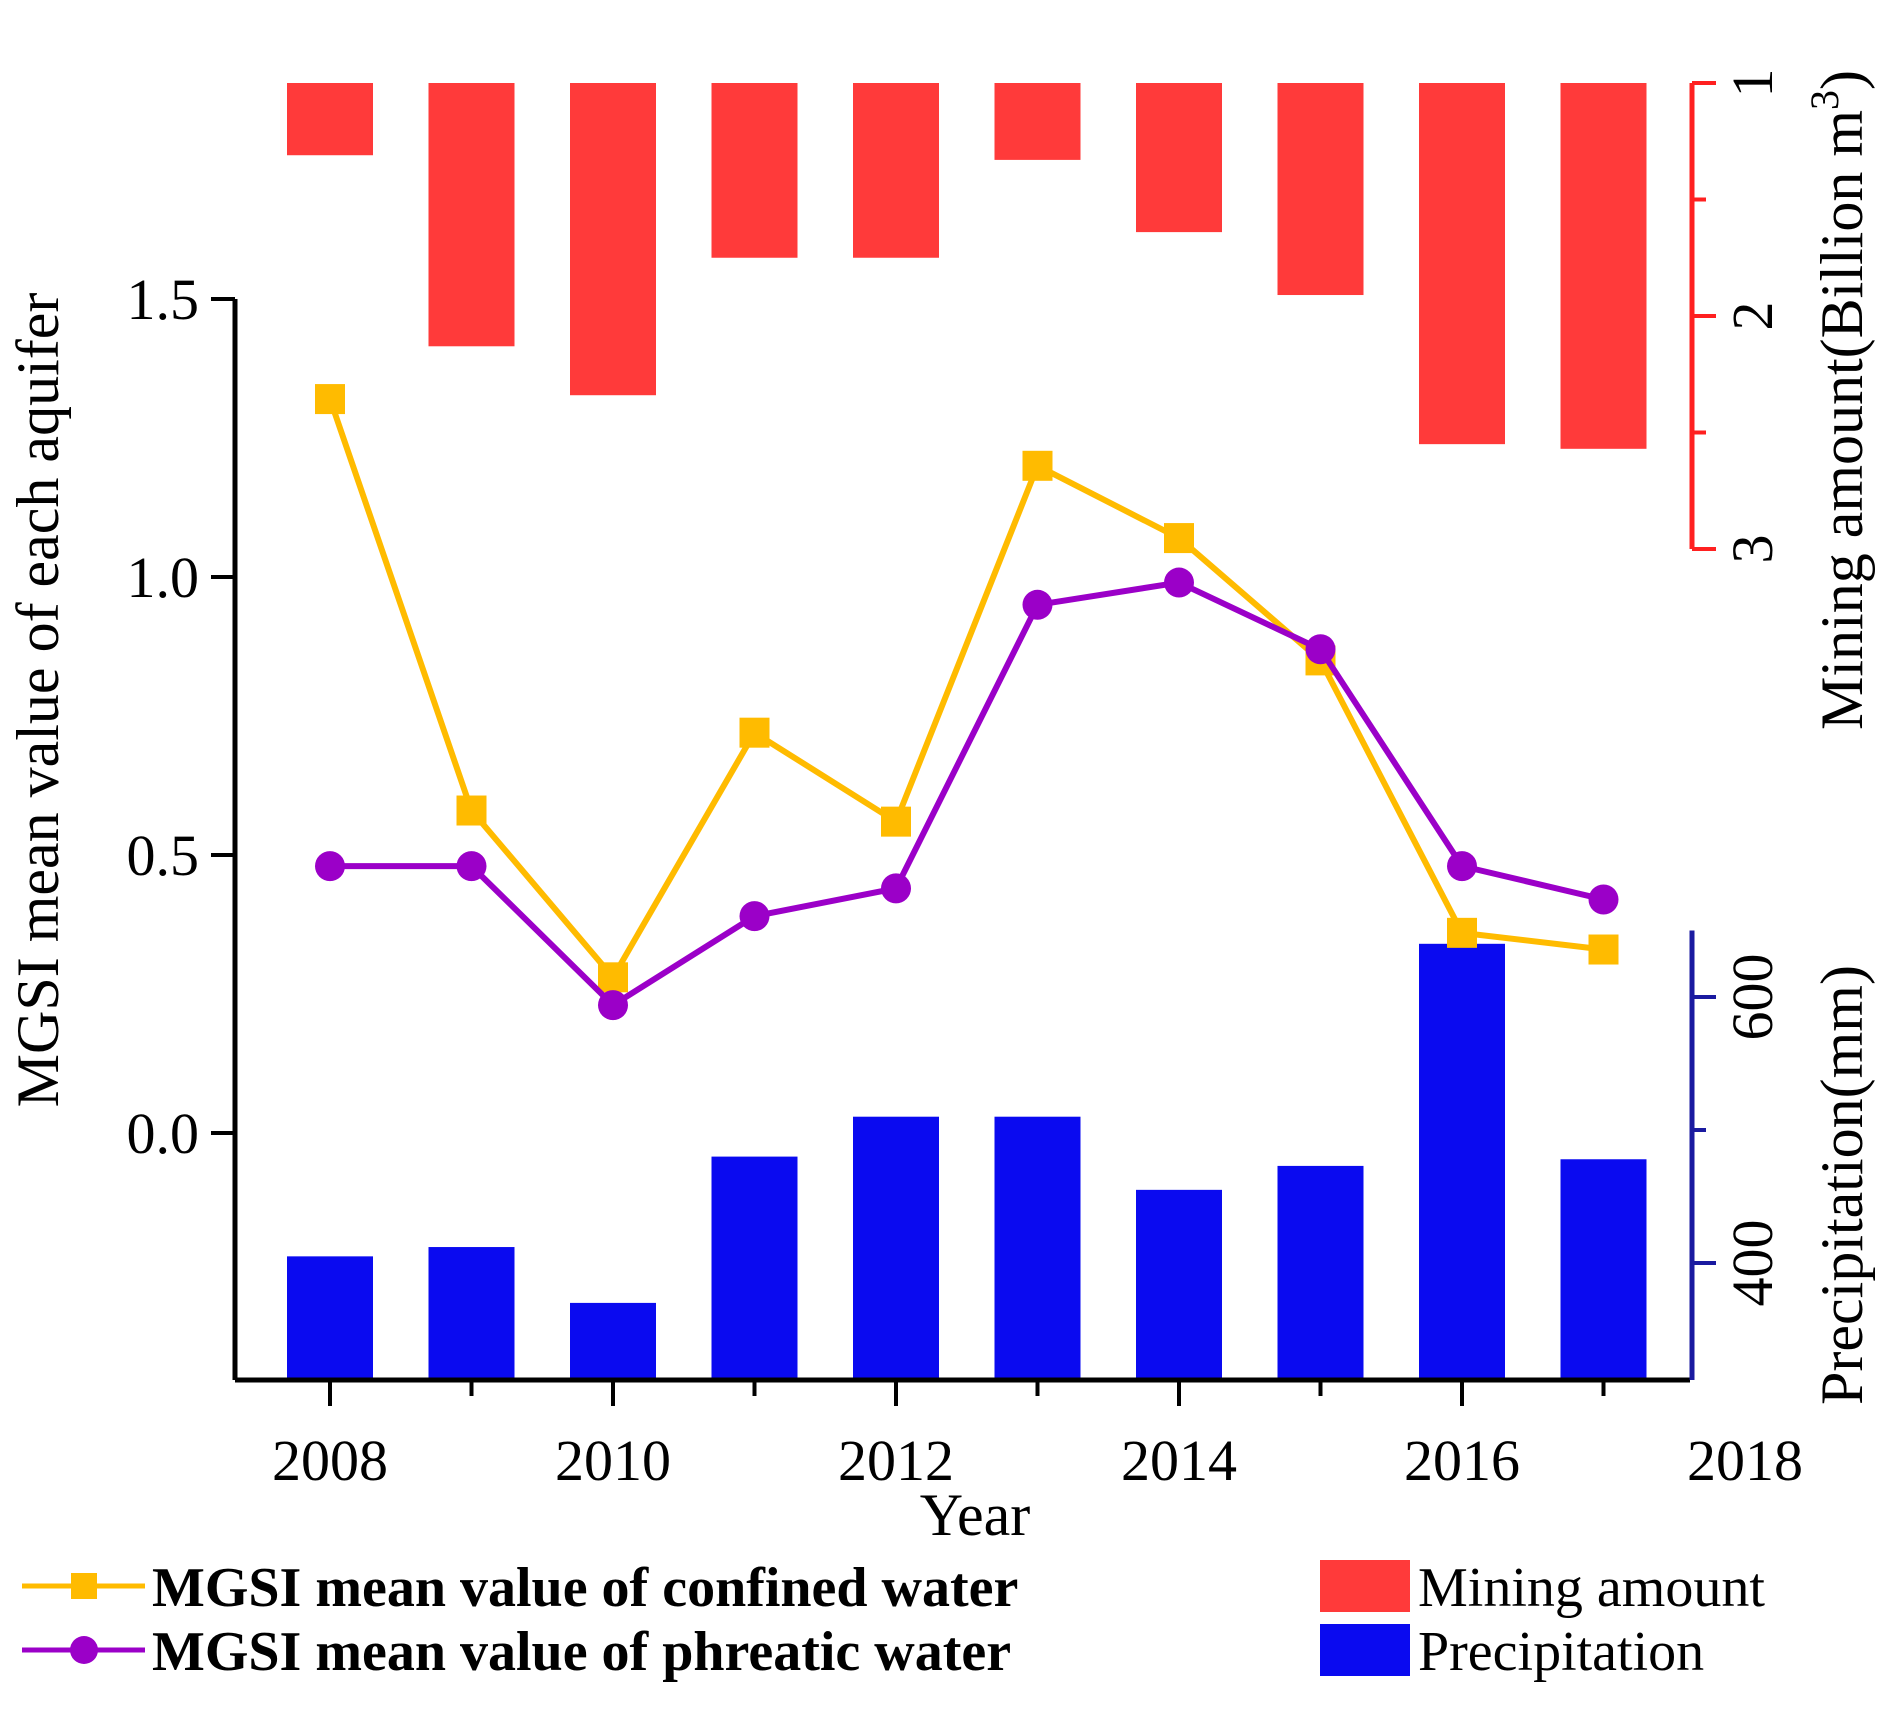 The height and width of the screenshot is (1711, 1897). Describe the element at coordinates (613, 1005) in the screenshot. I see `phreatic-point-2010` at that location.